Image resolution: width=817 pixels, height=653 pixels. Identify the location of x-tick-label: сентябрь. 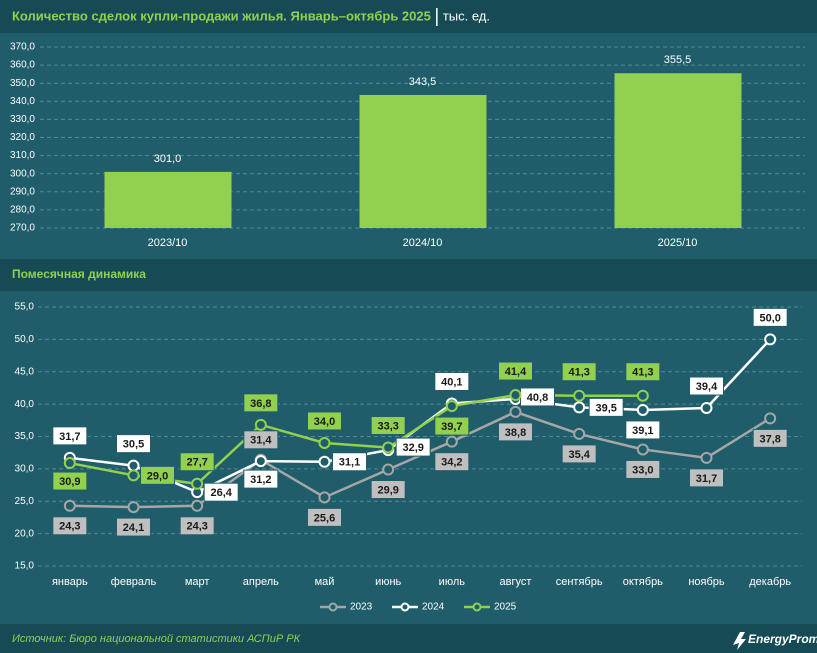
(579, 582).